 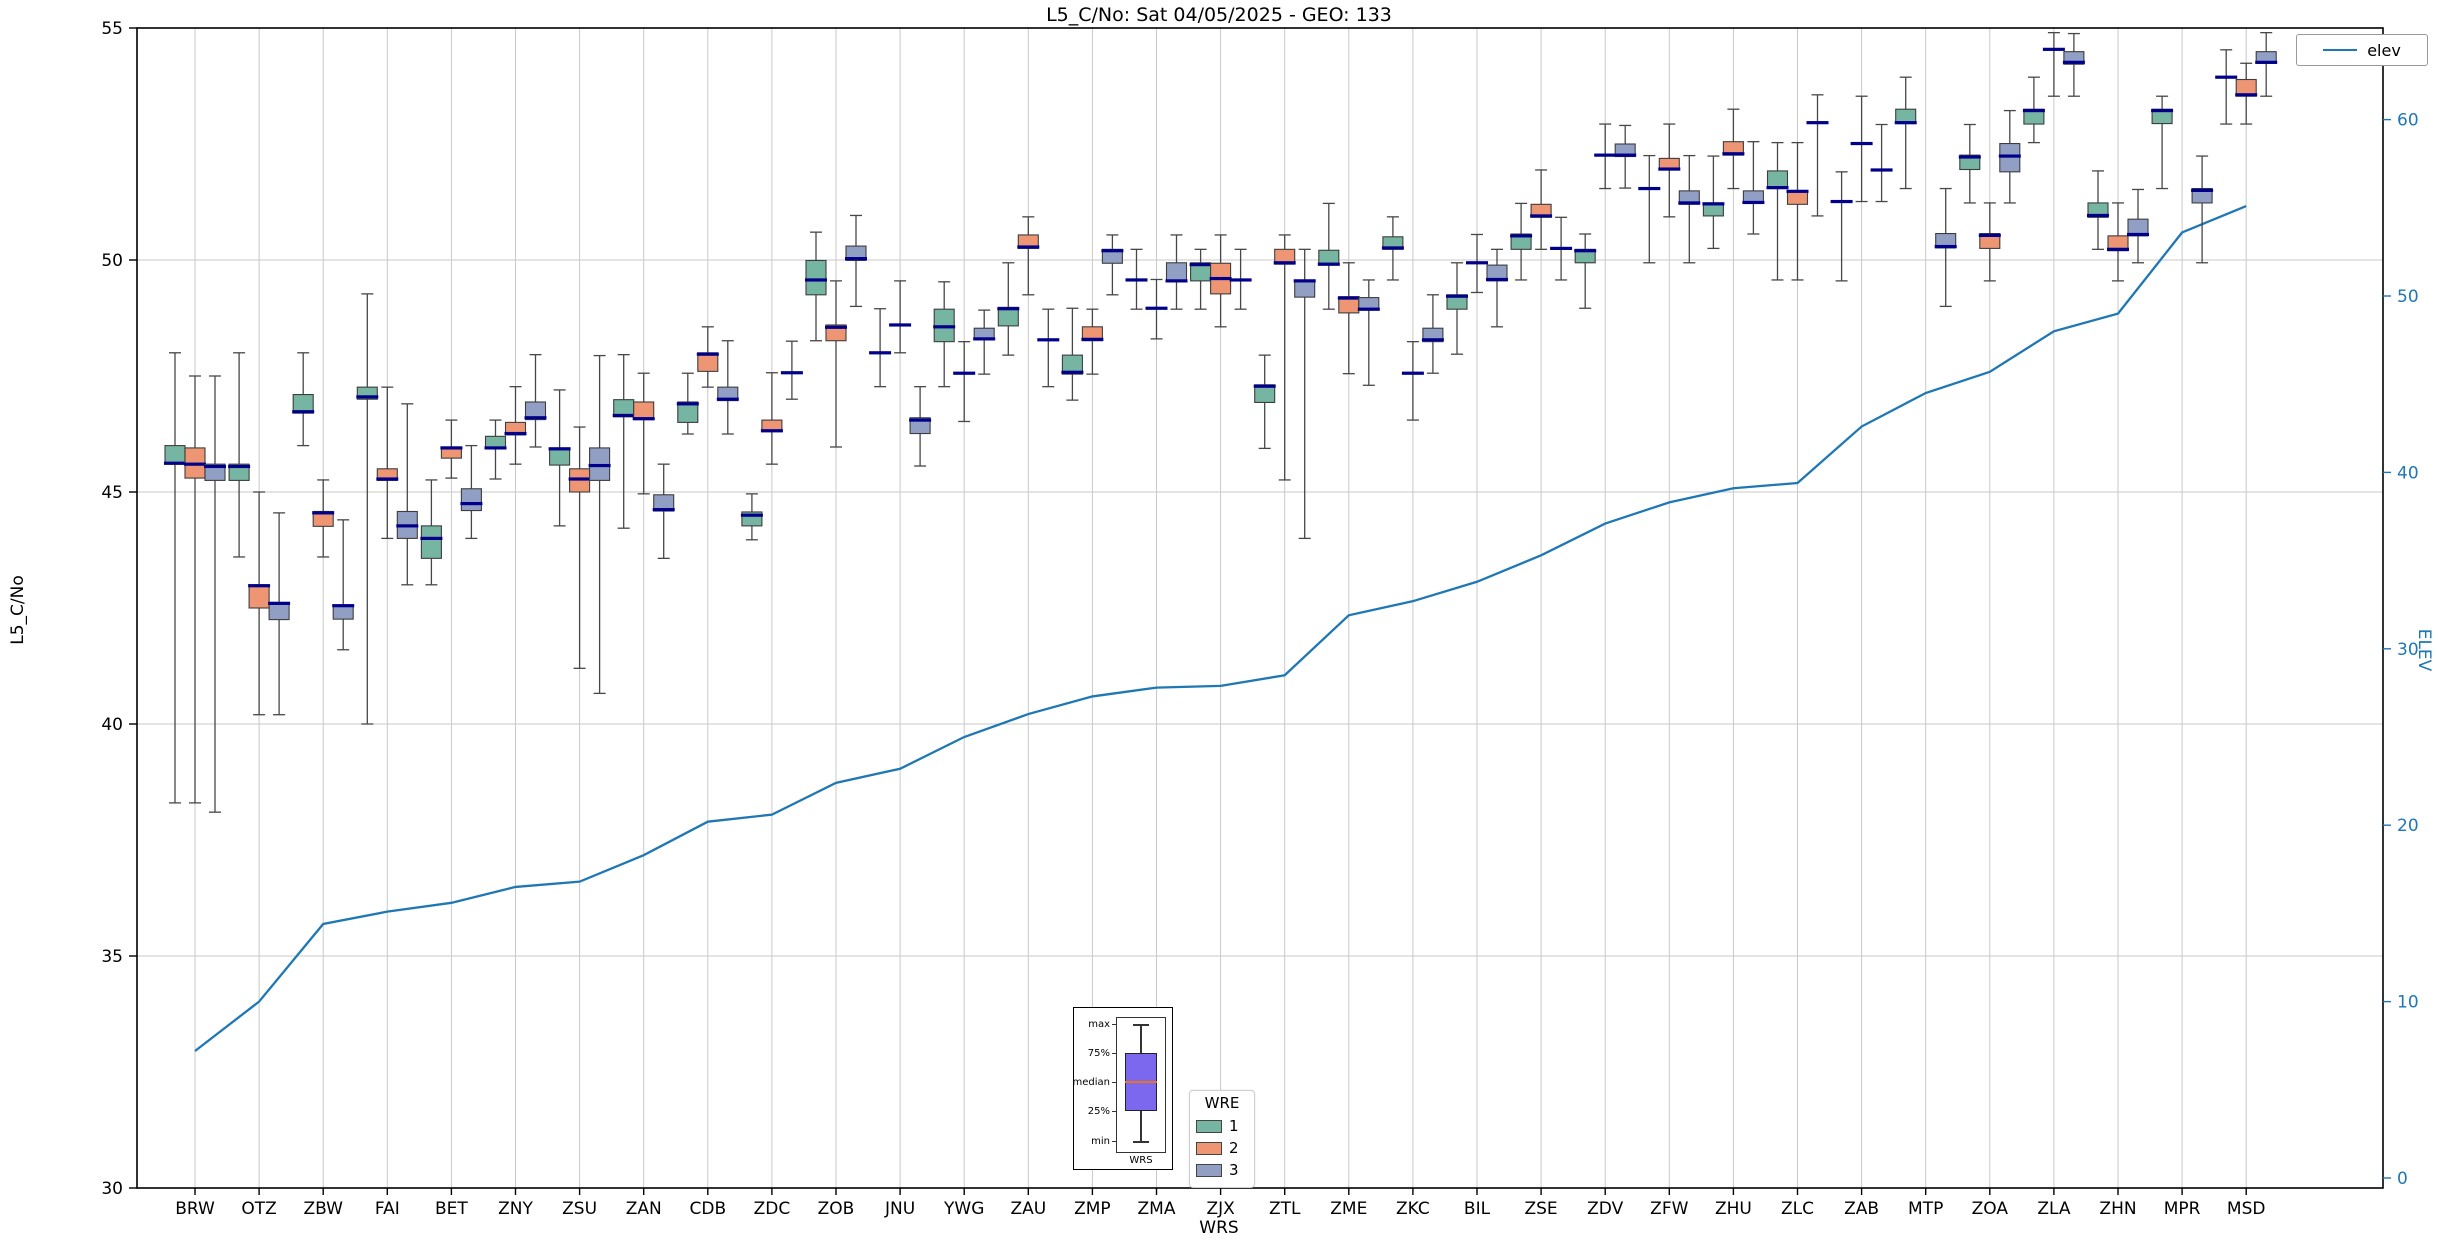 What do you see at coordinates (1561, 248) in the screenshot?
I see `box-ZSE-wre3` at bounding box center [1561, 248].